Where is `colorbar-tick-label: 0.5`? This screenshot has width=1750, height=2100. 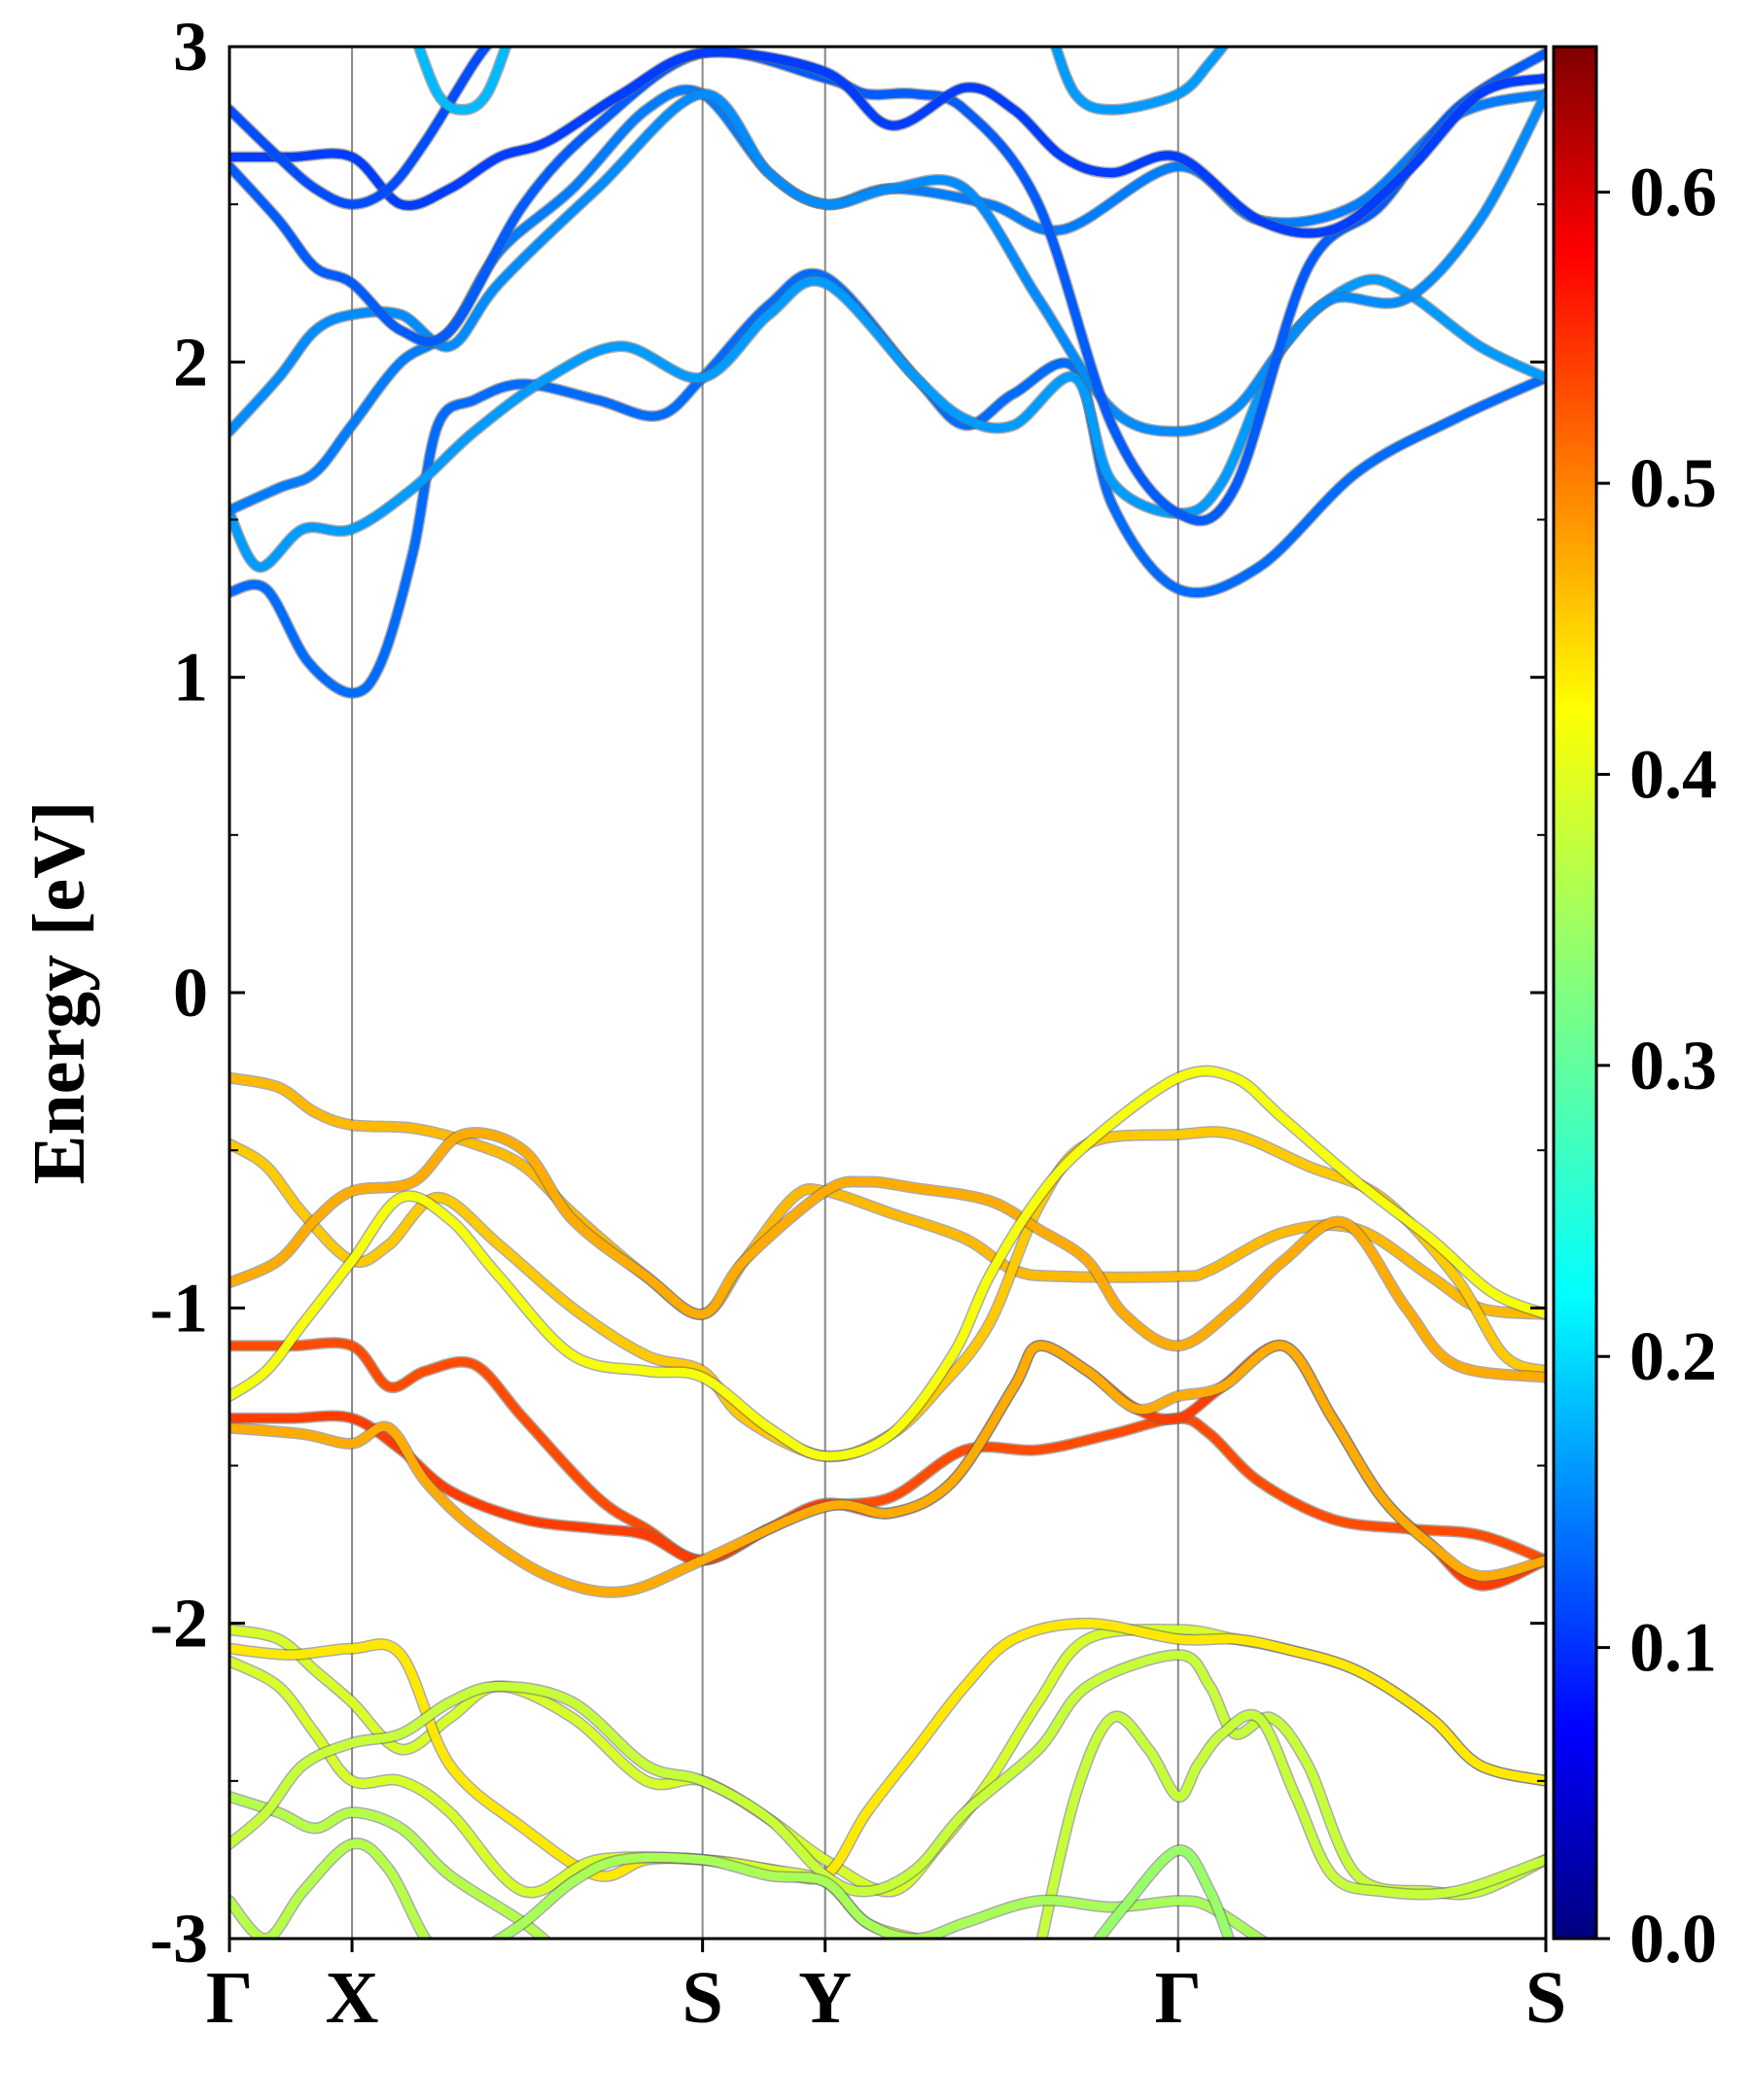
colorbar-tick-label: 0.5 is located at coordinates (1673, 483).